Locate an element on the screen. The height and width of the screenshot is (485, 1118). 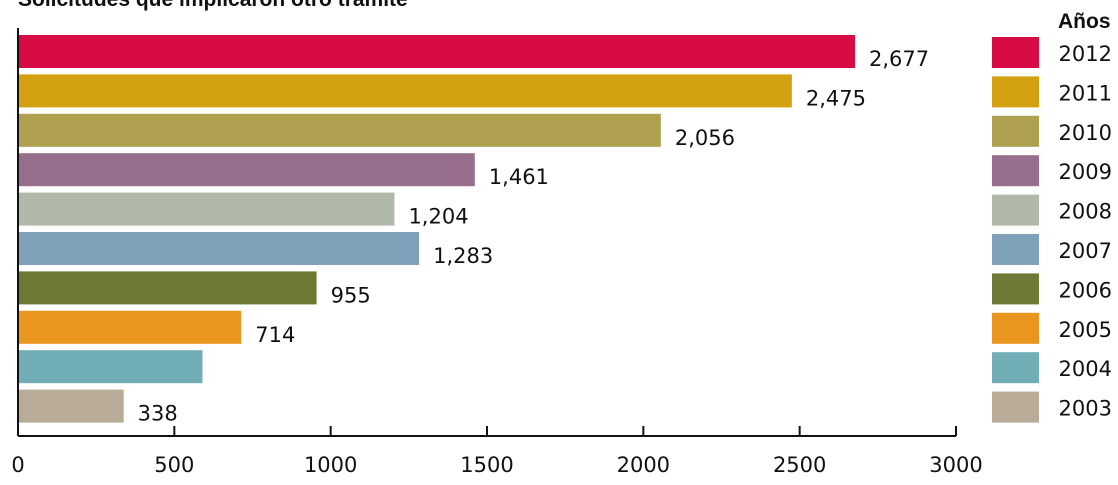
legend-label-2007: 2007 is located at coordinates (1085, 251).